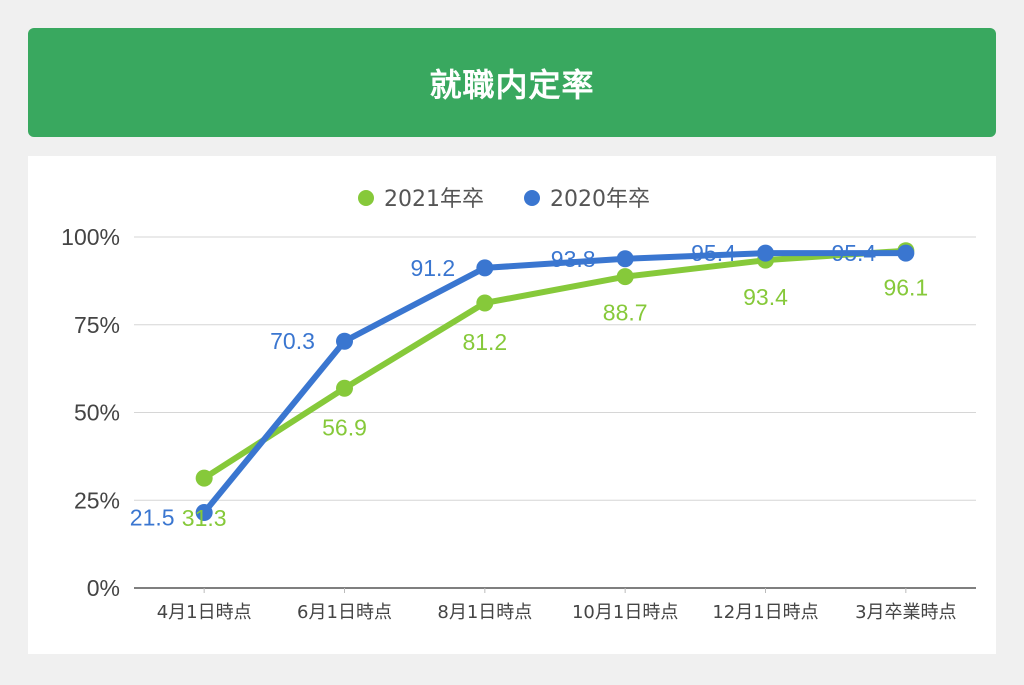 This screenshot has height=685, width=1024. I want to click on data-label-2021年卒: 93.4, so click(765, 297).